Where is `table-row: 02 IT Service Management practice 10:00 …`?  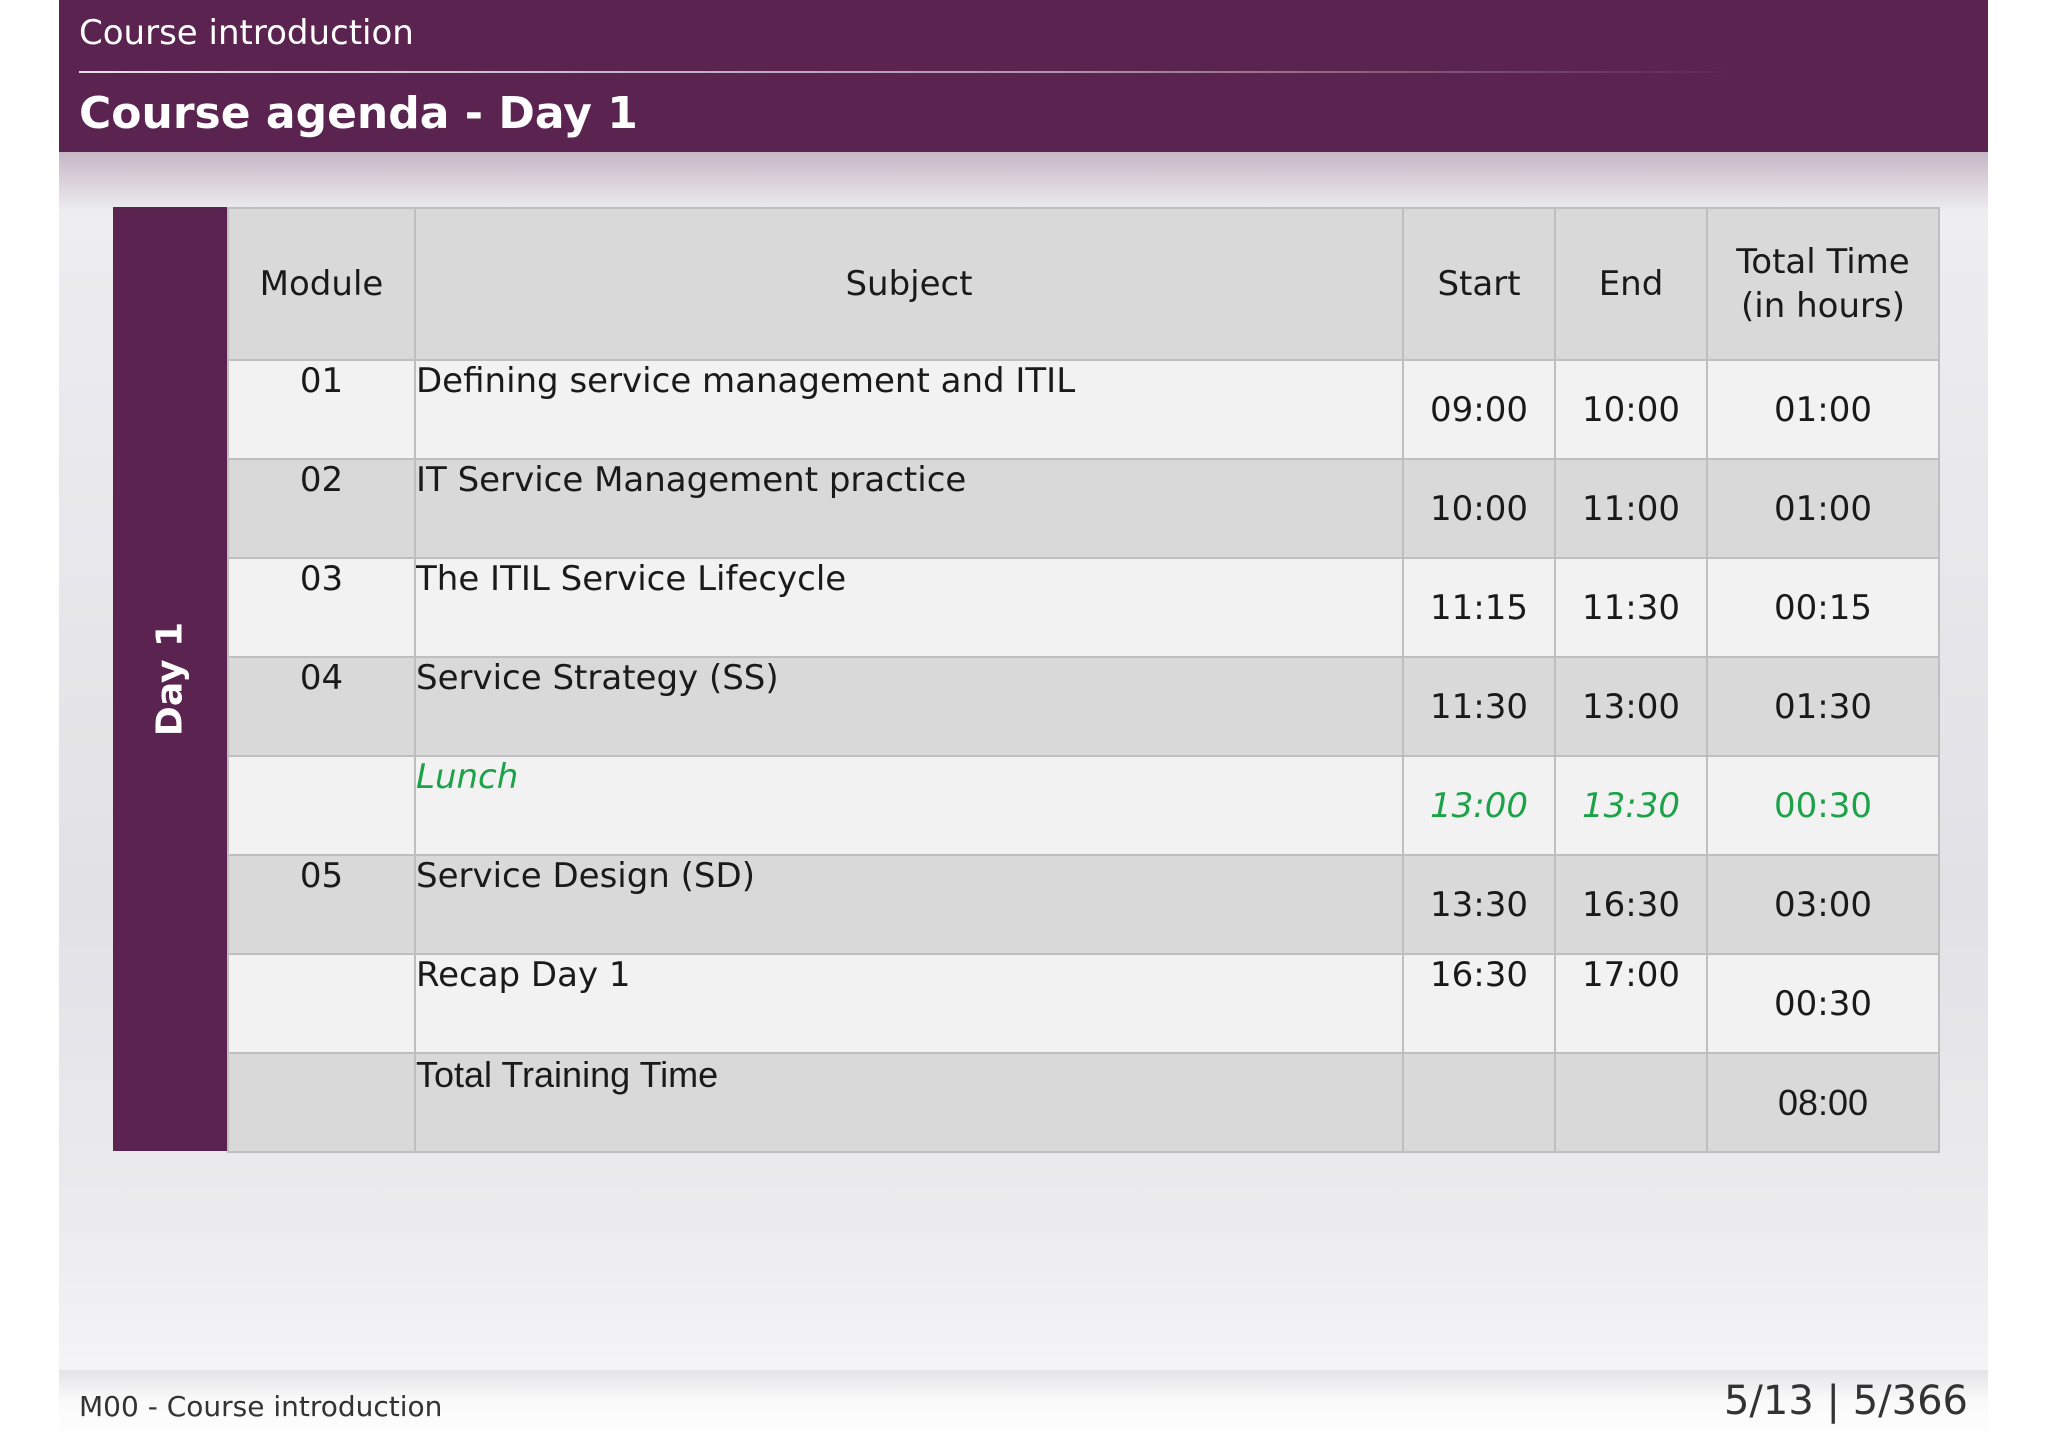
table-row: 02 IT Service Management practice 10:00 … is located at coordinates (1083, 508).